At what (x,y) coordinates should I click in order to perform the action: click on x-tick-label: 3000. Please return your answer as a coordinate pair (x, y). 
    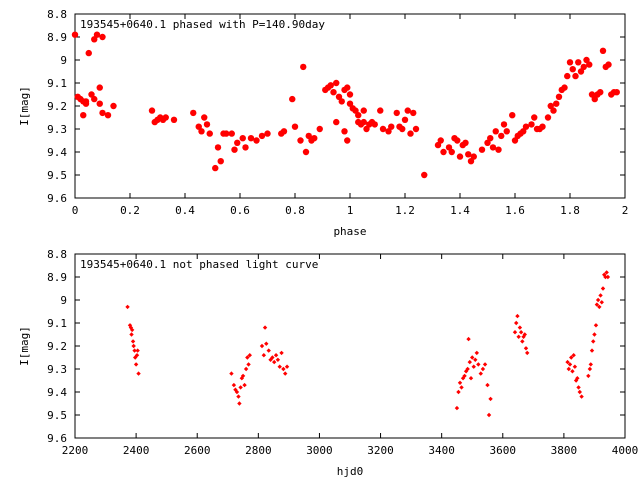
    Looking at the image, I should click on (319, 450).